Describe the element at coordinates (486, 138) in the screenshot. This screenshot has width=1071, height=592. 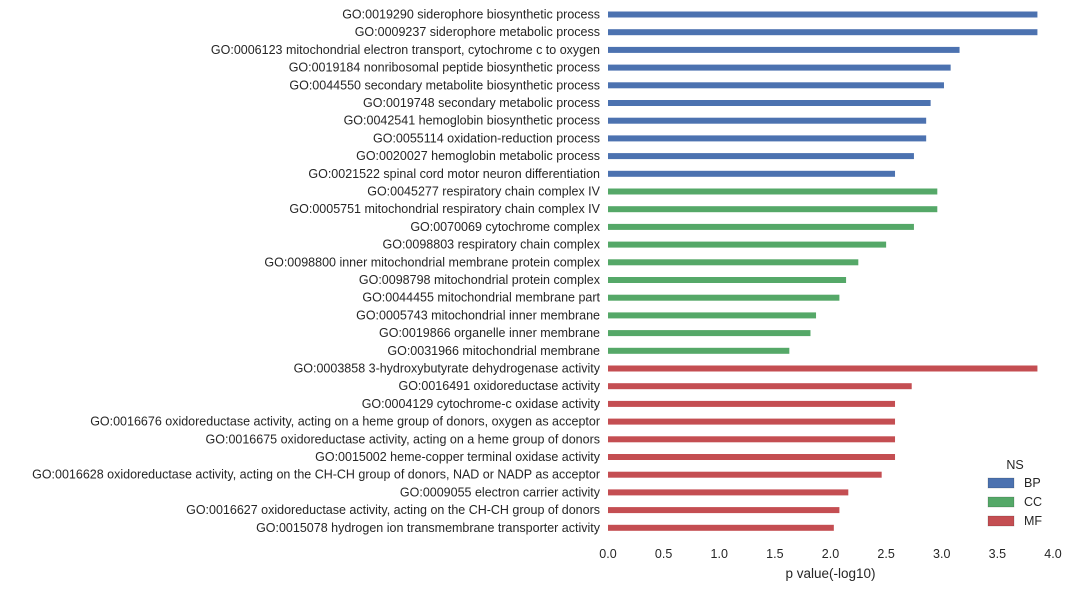
I see `category-label: GO:0055114 oxidation-reduction process` at that location.